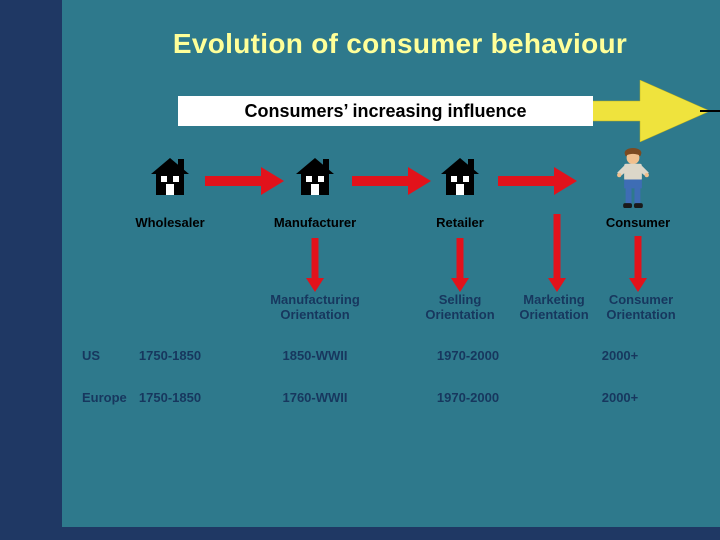 This screenshot has width=720, height=540. What do you see at coordinates (315, 307) in the screenshot?
I see `orientation-label-manufacturing: Manufacturing Orientation` at bounding box center [315, 307].